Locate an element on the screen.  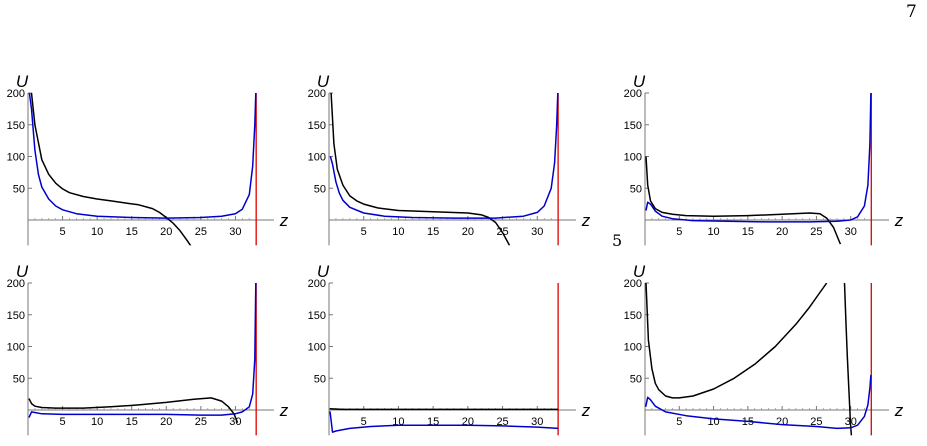
chart-panel-1: 50 100 150 200 5 10 15 20 25 30 Uz is located at coordinates (148, 159).